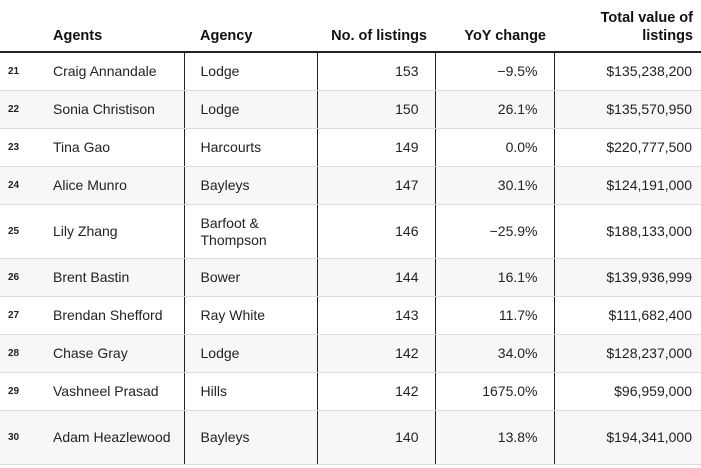 This screenshot has height=468, width=701. What do you see at coordinates (495, 71) in the screenshot?
I see `yoy-cell: −9.5%` at bounding box center [495, 71].